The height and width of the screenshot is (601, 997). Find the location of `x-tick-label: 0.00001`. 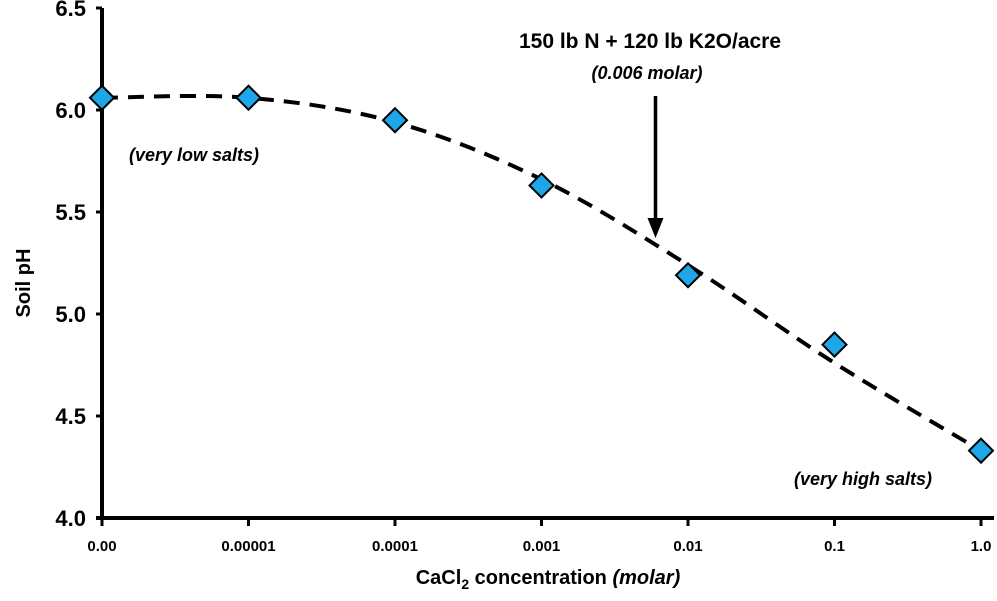

x-tick-label: 0.00001 is located at coordinates (248, 546).